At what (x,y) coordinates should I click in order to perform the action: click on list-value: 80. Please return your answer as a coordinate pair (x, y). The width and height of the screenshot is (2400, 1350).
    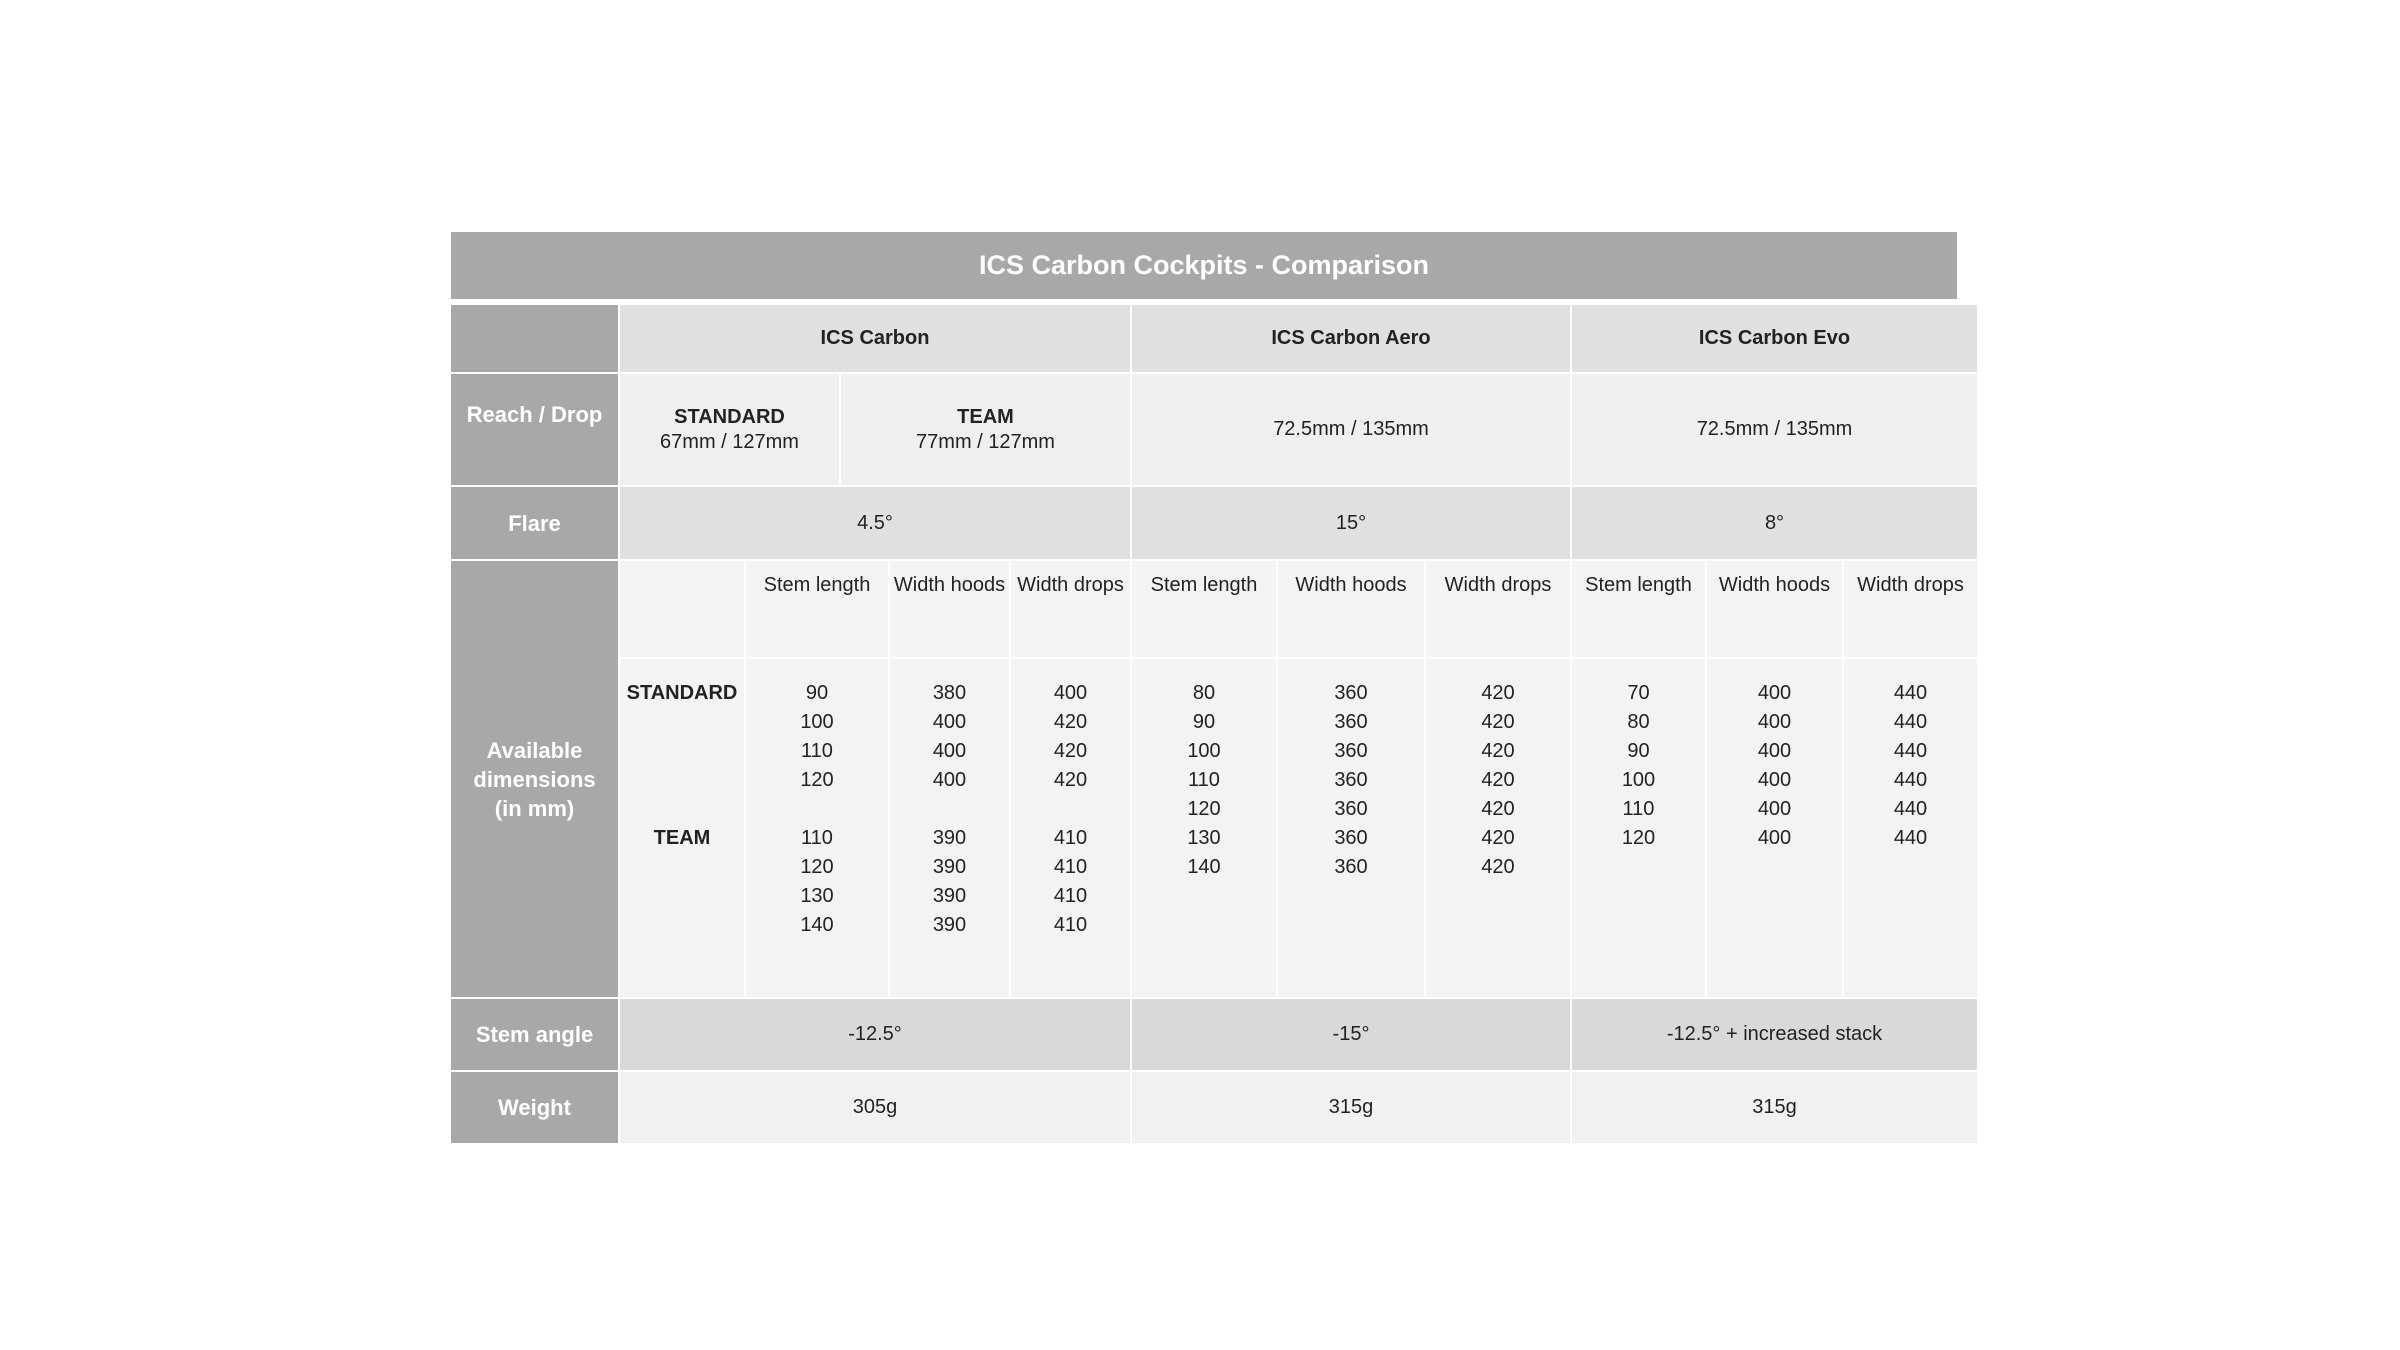
    Looking at the image, I should click on (1638, 722).